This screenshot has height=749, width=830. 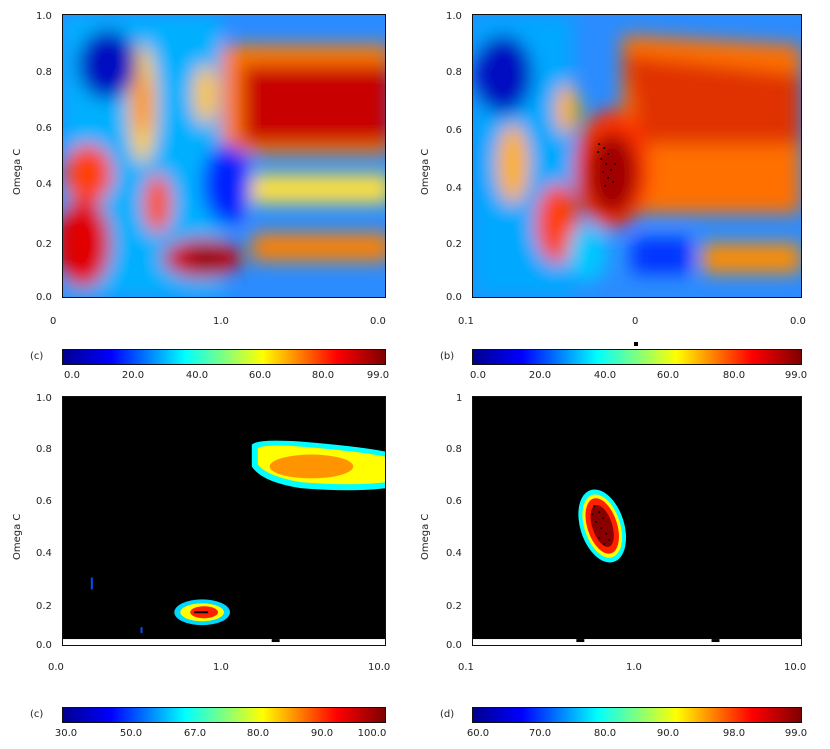 I want to click on y-tick: 1, so click(x=459, y=398).